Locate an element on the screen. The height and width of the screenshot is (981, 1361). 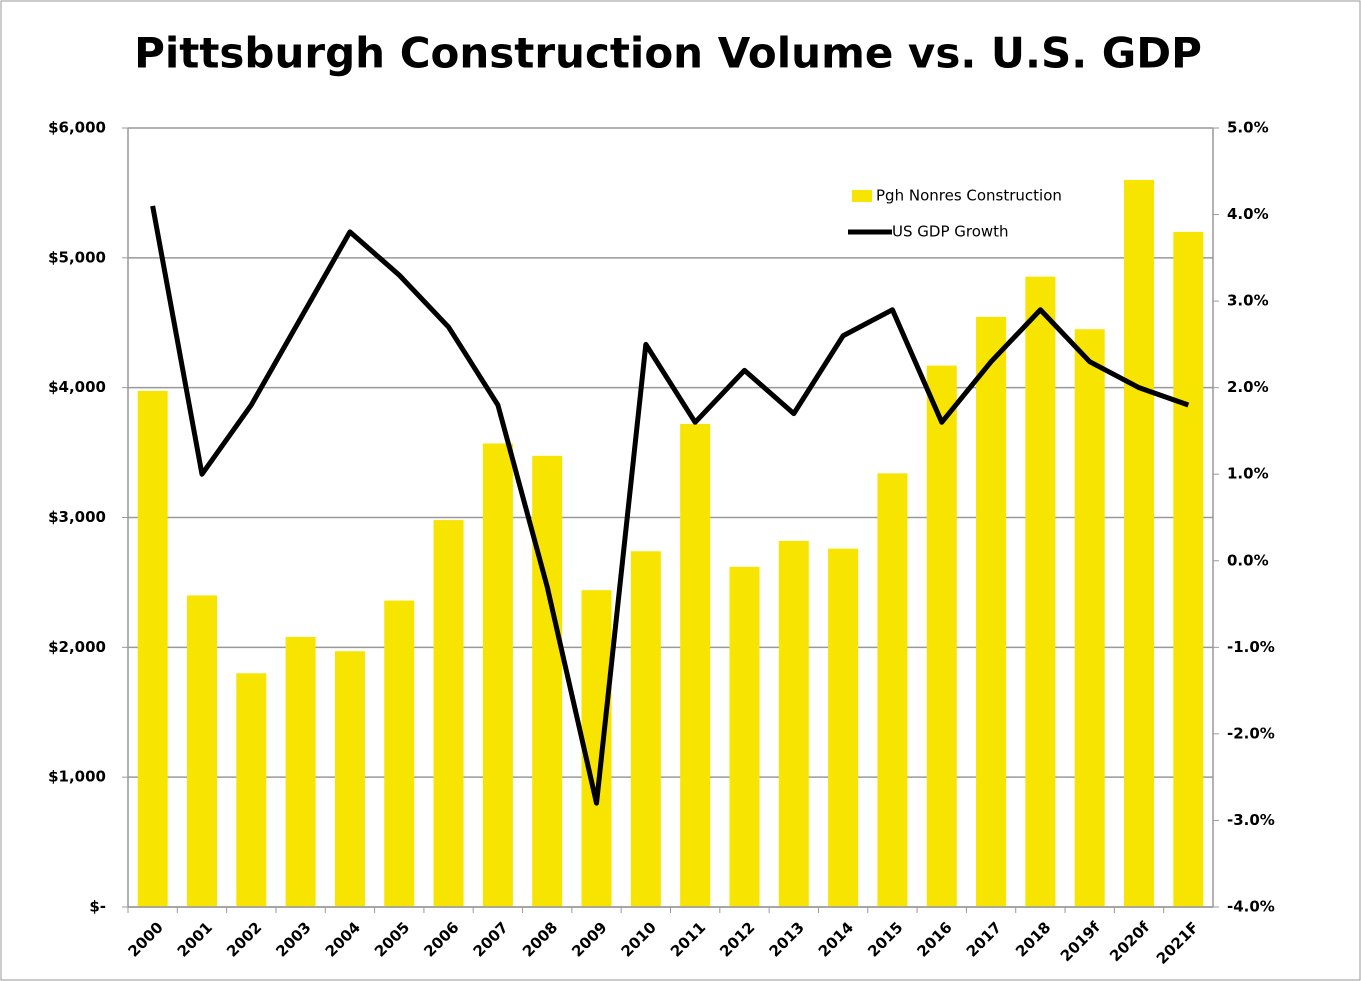
legend-swatch is located at coordinates (862, 196).